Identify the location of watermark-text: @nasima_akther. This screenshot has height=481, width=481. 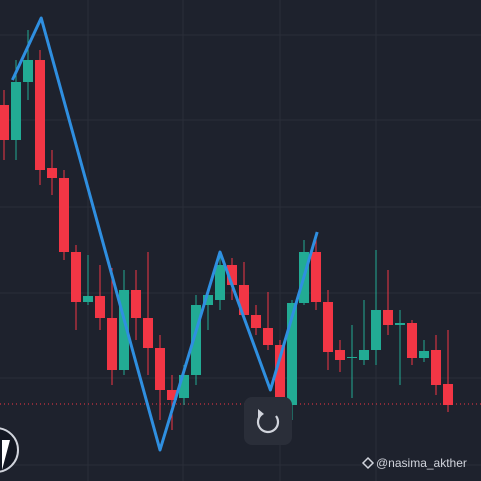
(421, 463).